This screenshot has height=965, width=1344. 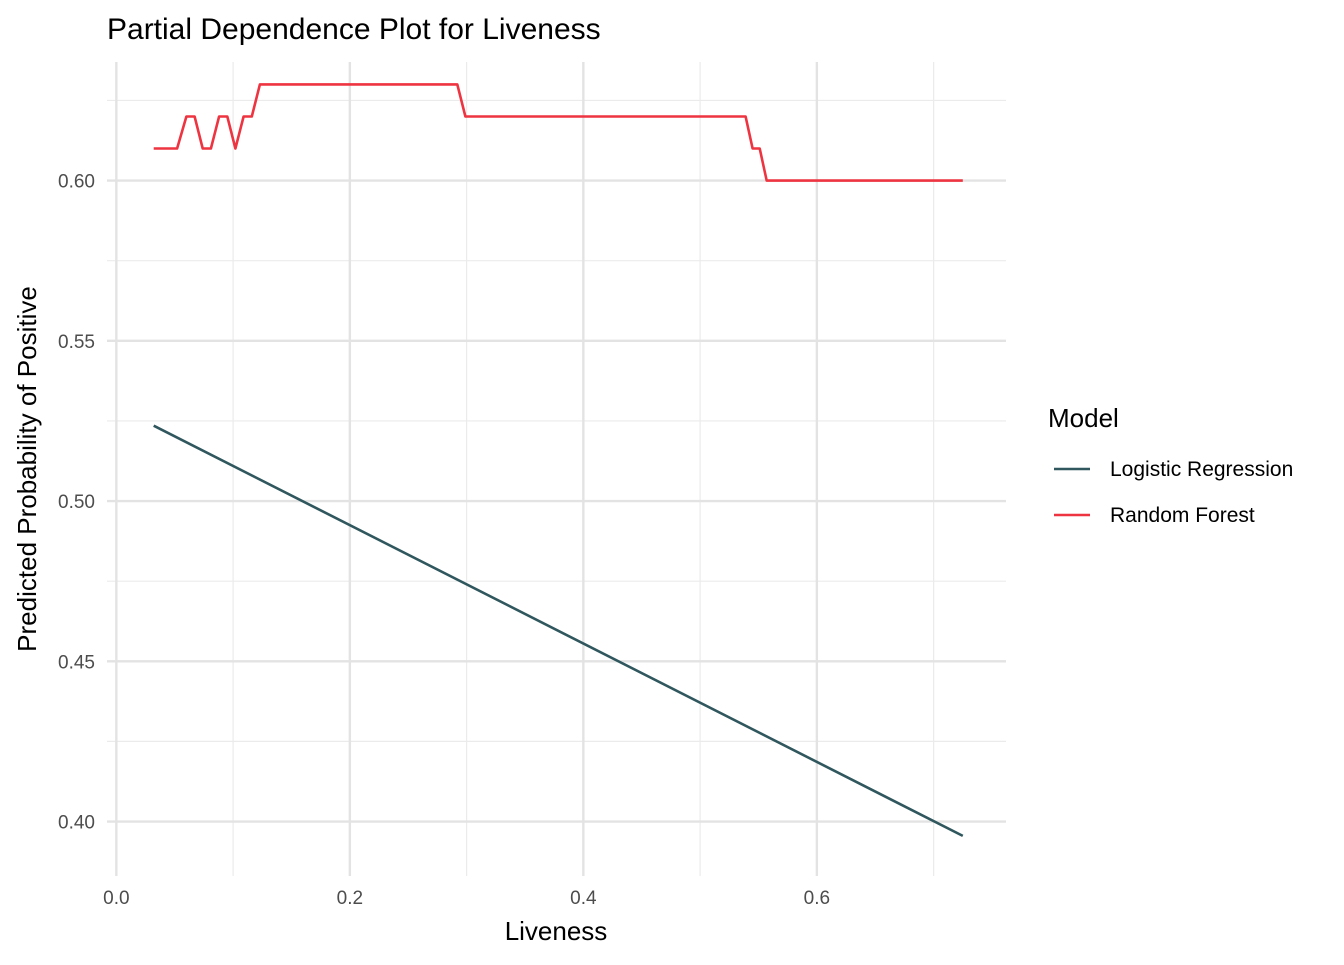 What do you see at coordinates (76, 182) in the screenshot?
I see `y-tick-label: 0.60` at bounding box center [76, 182].